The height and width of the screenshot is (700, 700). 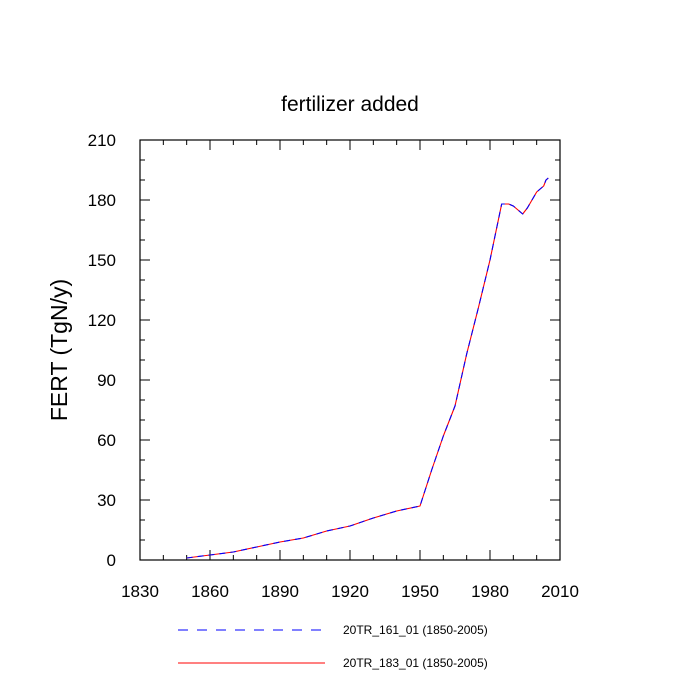 What do you see at coordinates (106, 500) in the screenshot?
I see `y-tick-label: 30` at bounding box center [106, 500].